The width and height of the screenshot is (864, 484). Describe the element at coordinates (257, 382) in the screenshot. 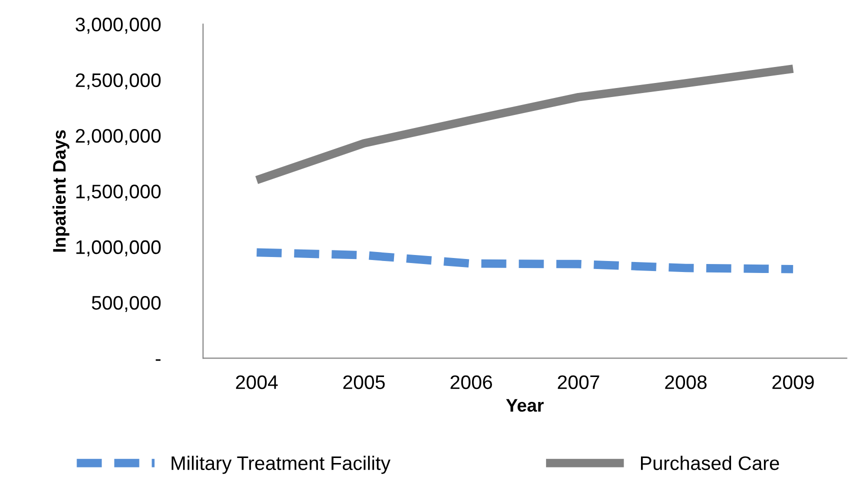

I see `x-tick-label: 2004` at that location.